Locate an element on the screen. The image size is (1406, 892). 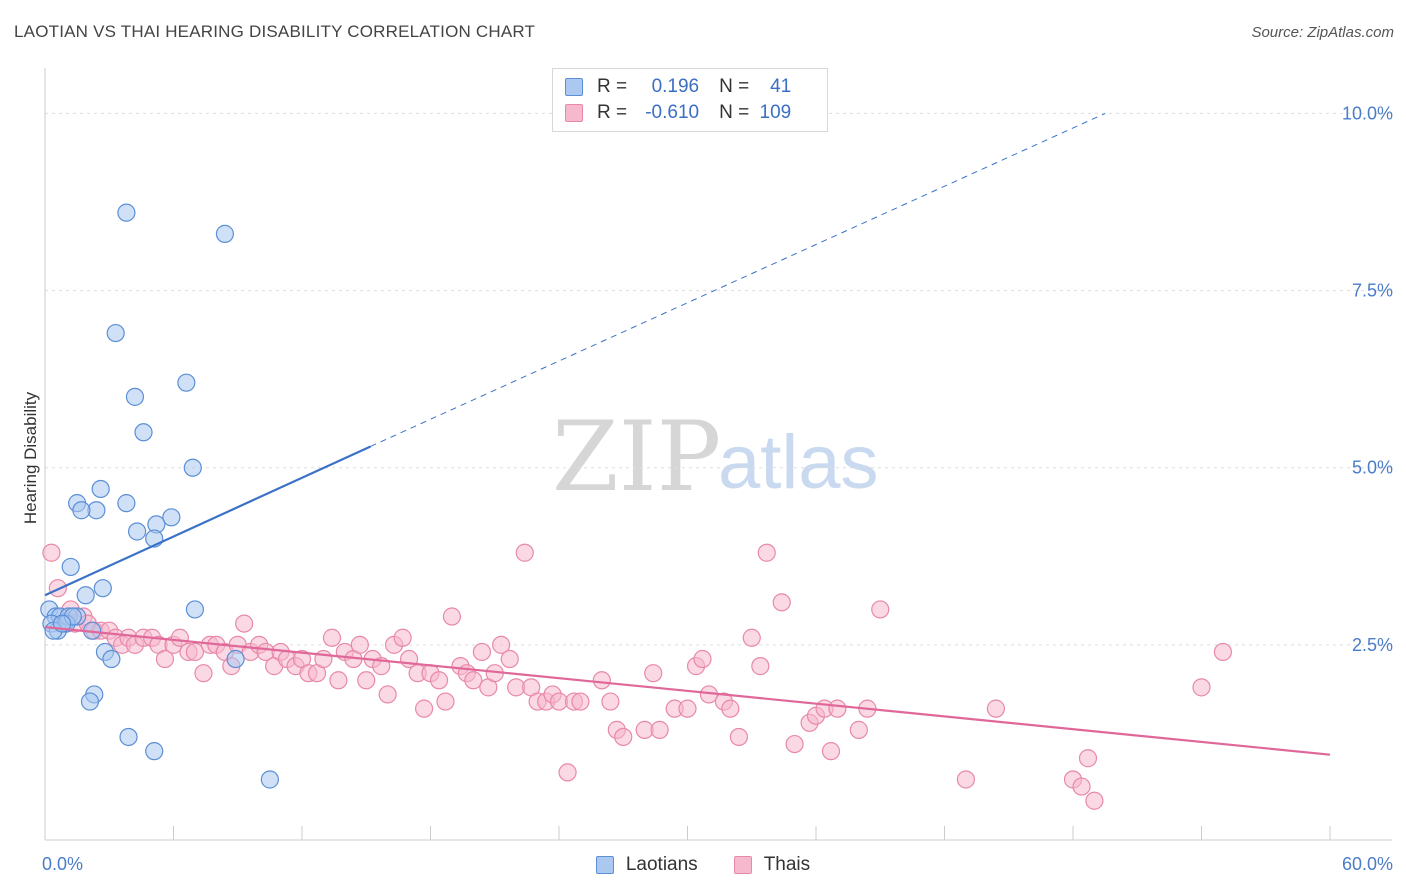
y-tick-label: 10.0% is located at coordinates (1367, 113).